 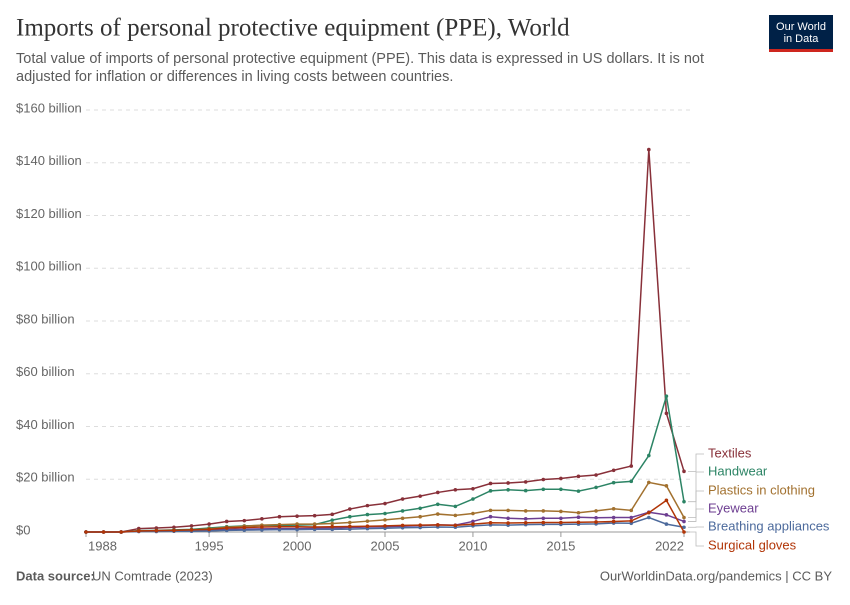 What do you see at coordinates (385, 545) in the screenshot?
I see `x-tick-label: 2005` at bounding box center [385, 545].